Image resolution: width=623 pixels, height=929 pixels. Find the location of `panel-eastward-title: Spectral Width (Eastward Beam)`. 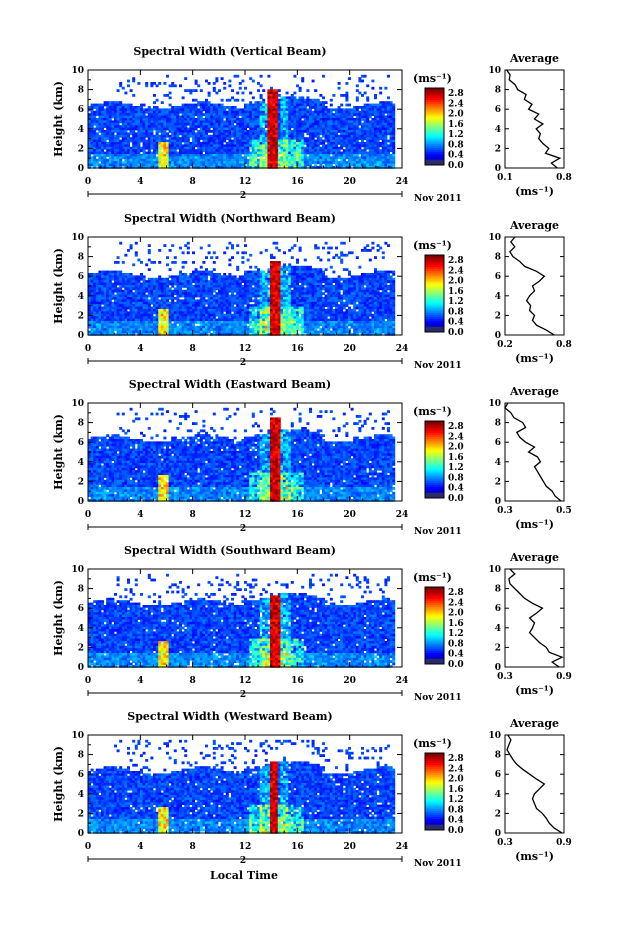

panel-eastward-title: Spectral Width (Eastward Beam) is located at coordinates (230, 384).